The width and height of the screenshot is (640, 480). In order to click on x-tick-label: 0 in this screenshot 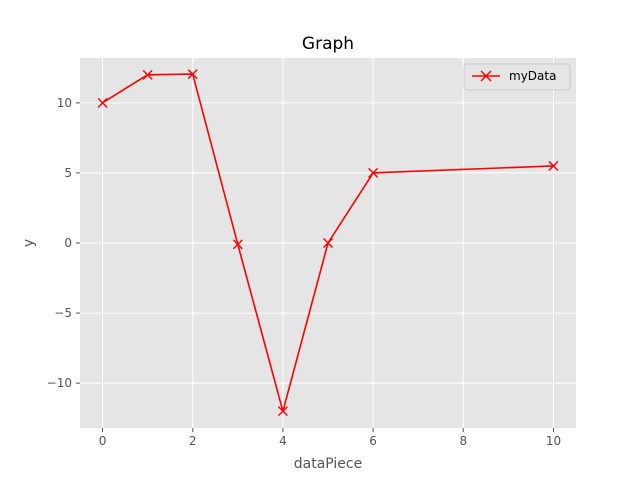, I will do `click(103, 441)`.